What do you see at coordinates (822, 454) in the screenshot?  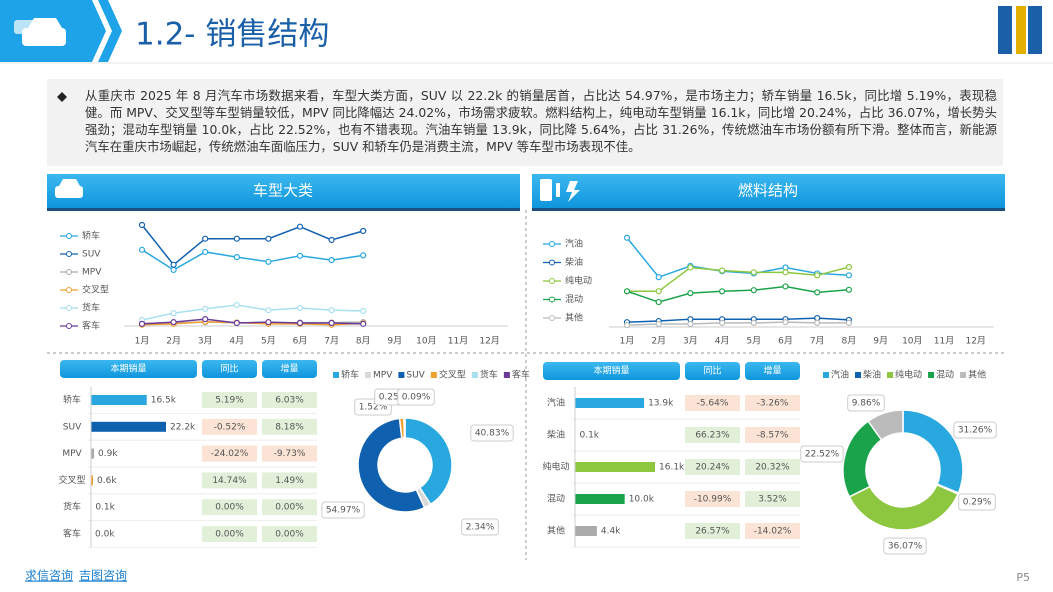 I see `data-label-group: 22.52%` at bounding box center [822, 454].